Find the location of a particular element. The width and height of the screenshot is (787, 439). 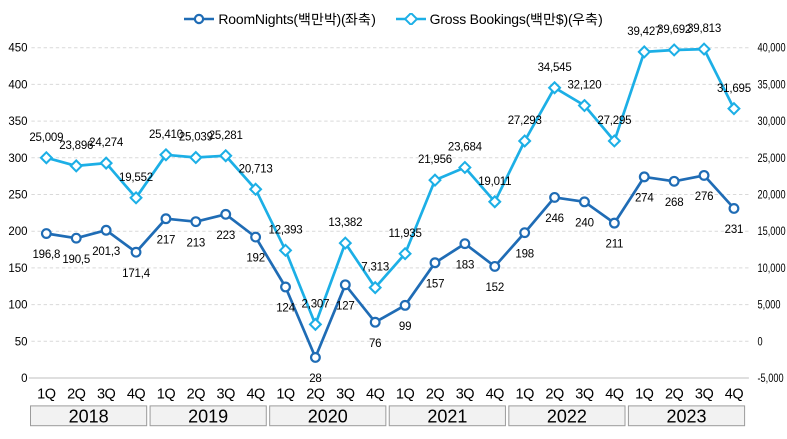

marker-grossbookings-3Q-2019 is located at coordinates (225, 155).